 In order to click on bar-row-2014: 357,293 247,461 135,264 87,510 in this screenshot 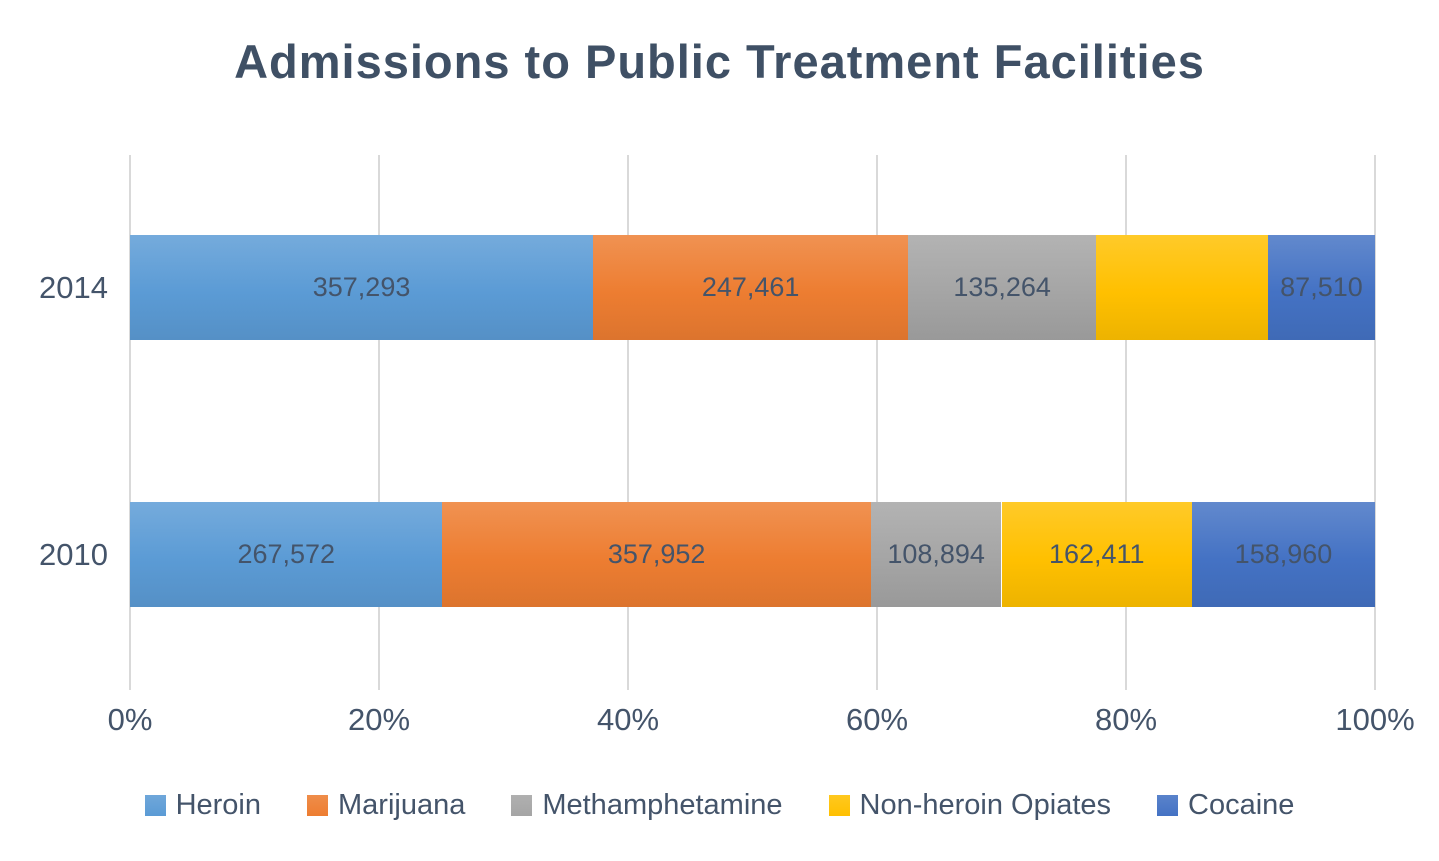, I will do `click(752, 287)`.